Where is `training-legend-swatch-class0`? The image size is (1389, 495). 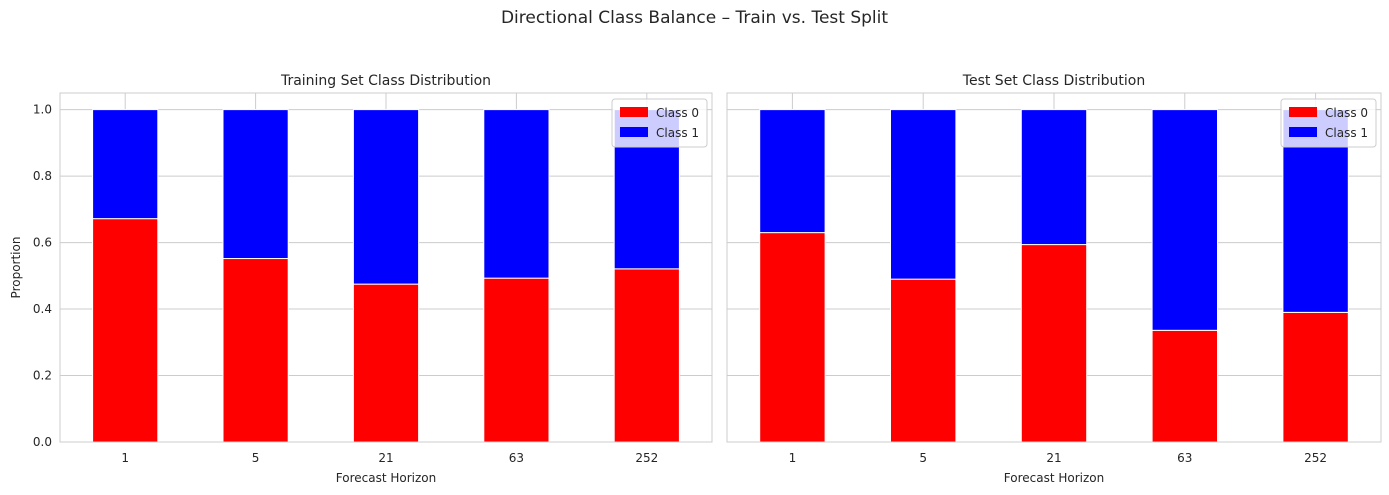 training-legend-swatch-class0 is located at coordinates (634, 112).